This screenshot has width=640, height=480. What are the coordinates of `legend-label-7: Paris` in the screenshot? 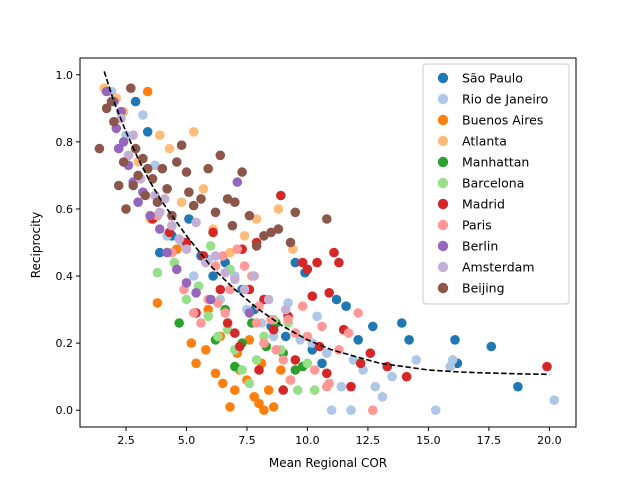 It's located at (477, 225).